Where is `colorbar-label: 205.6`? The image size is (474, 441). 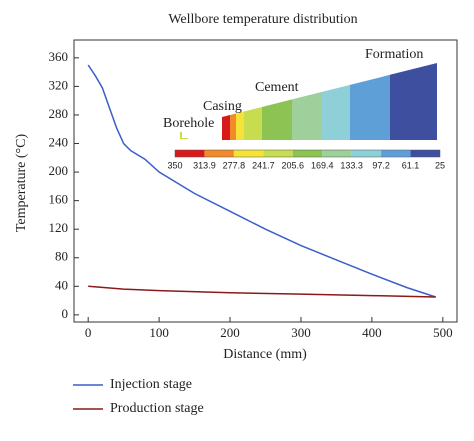 colorbar-label: 205.6 is located at coordinates (293, 165).